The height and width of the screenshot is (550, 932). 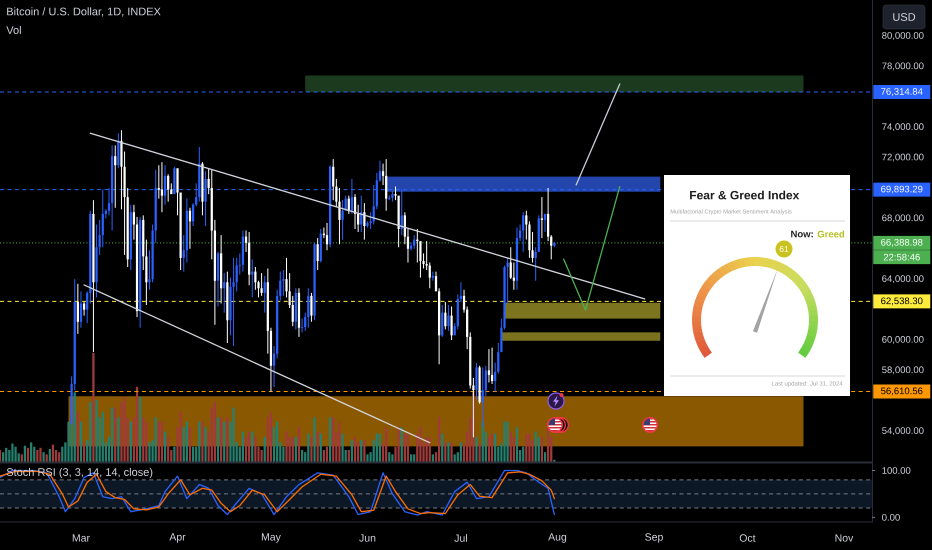 What do you see at coordinates (903, 431) in the screenshot?
I see `y-tick-label: 54,000.00` at bounding box center [903, 431].